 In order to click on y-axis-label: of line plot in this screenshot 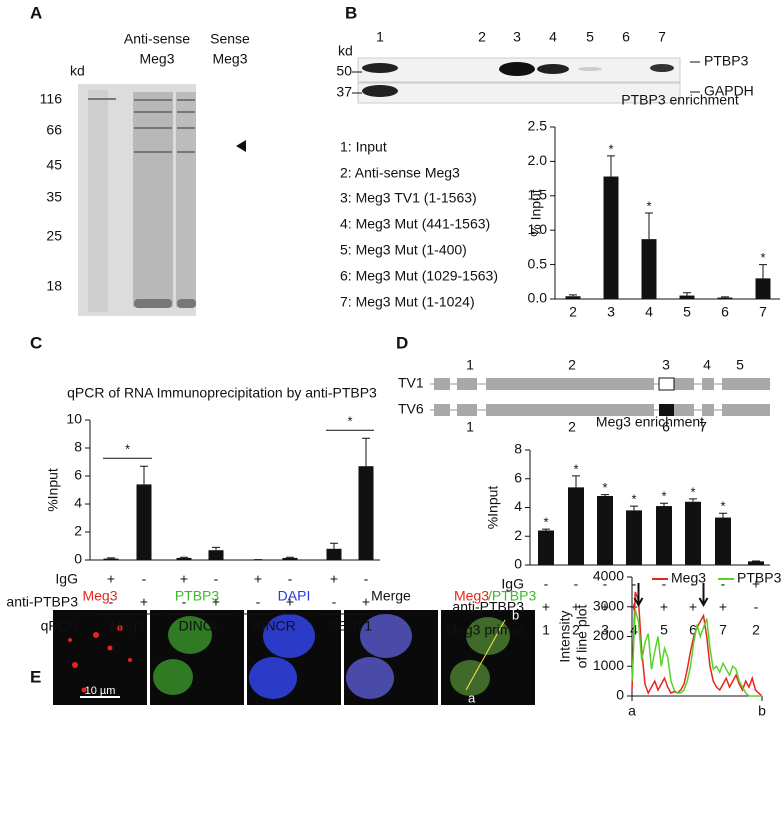, I will do `click(582, 636)`.